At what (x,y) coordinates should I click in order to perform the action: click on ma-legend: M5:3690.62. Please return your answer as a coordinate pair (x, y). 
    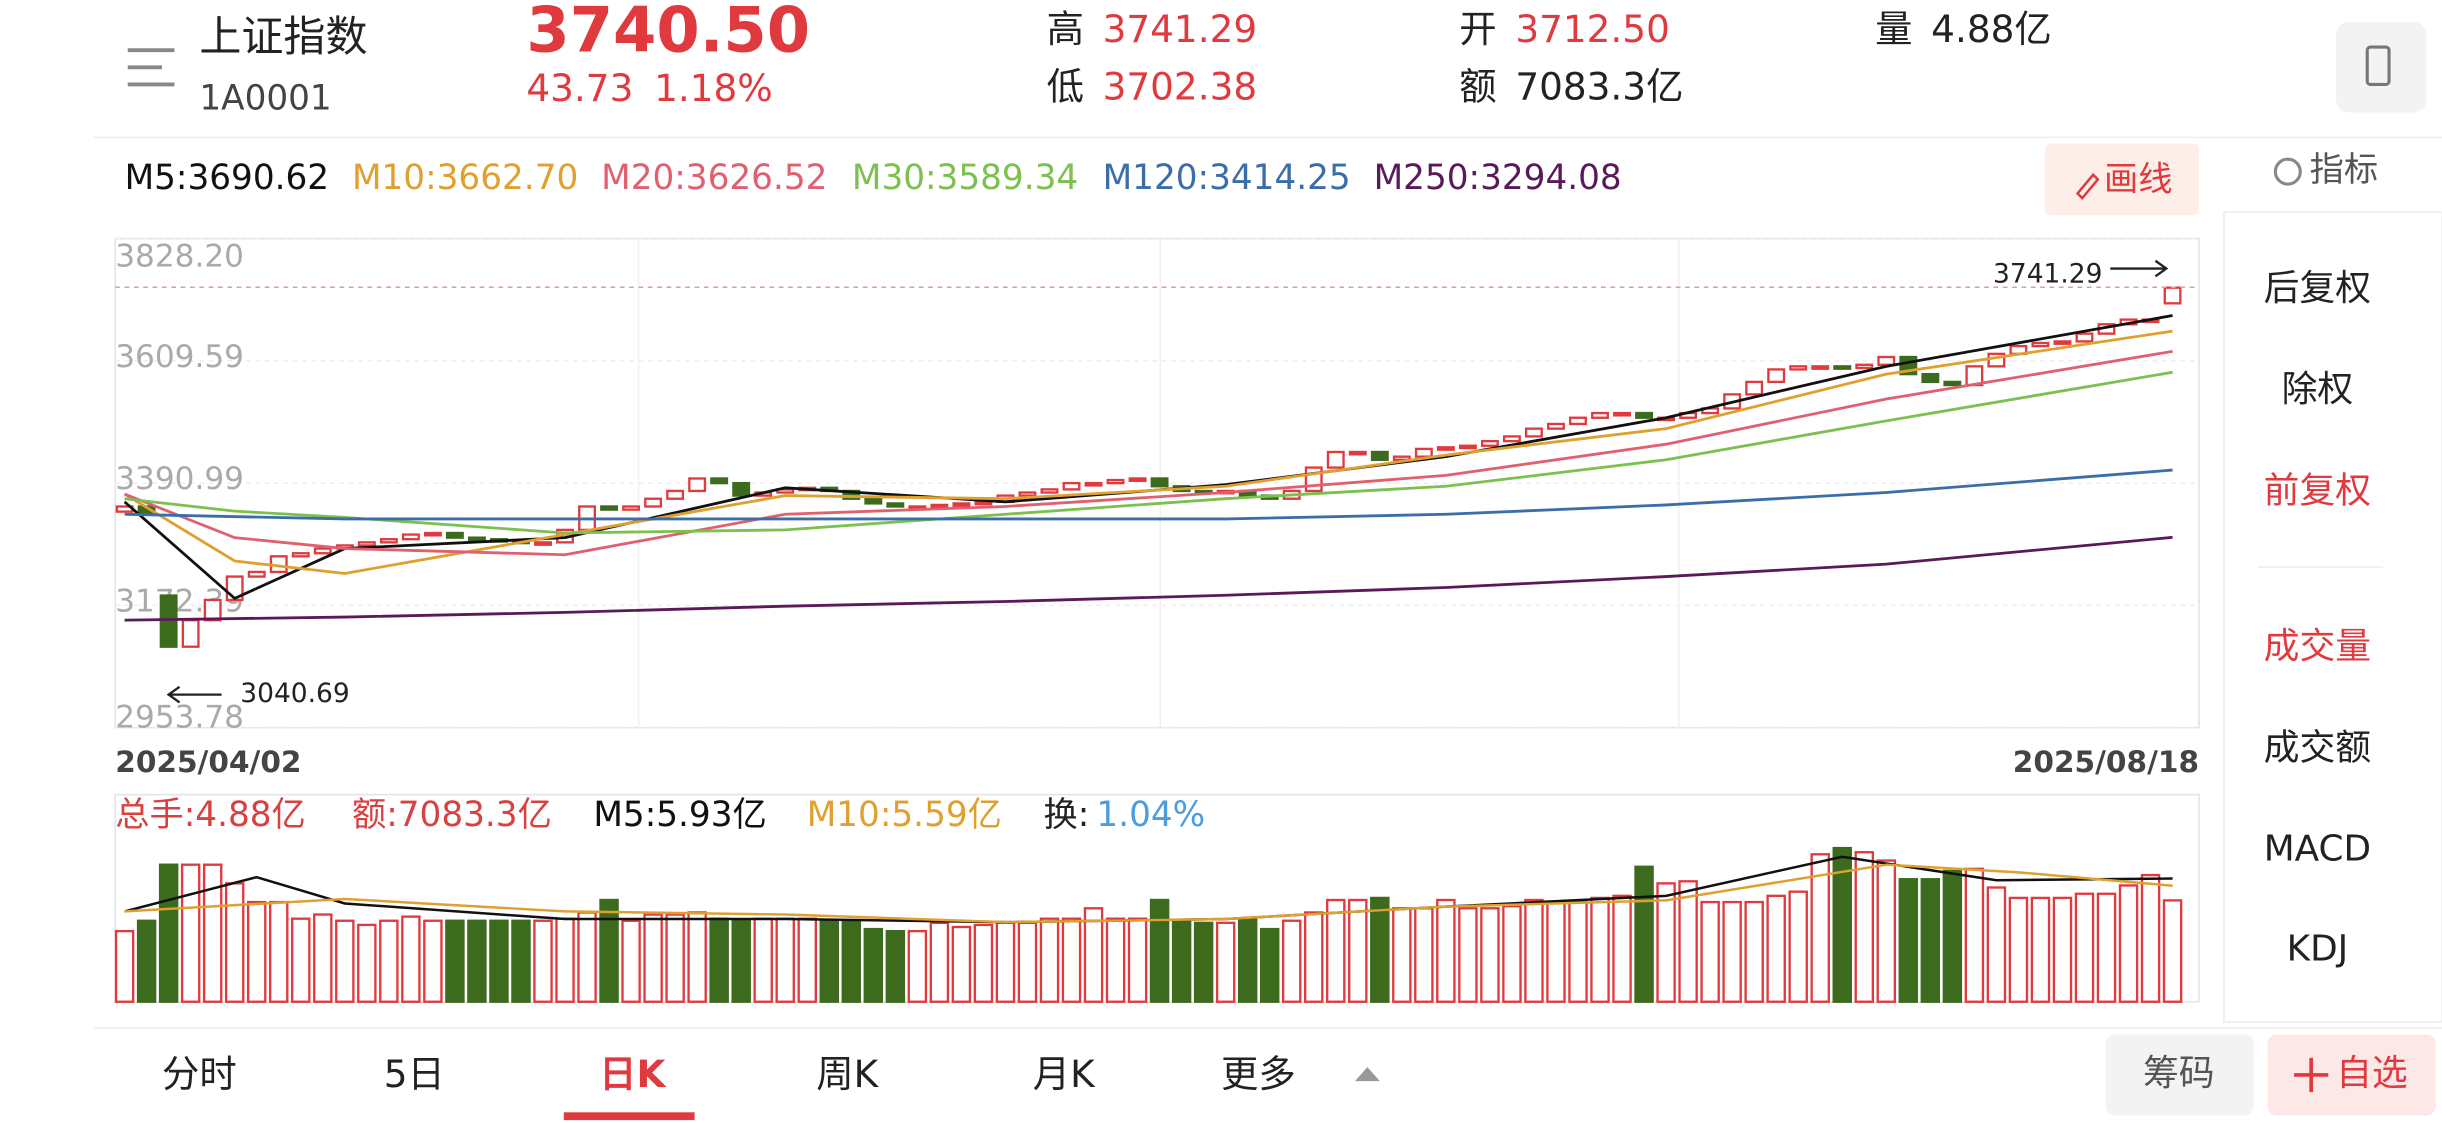
    Looking at the image, I should click on (227, 178).